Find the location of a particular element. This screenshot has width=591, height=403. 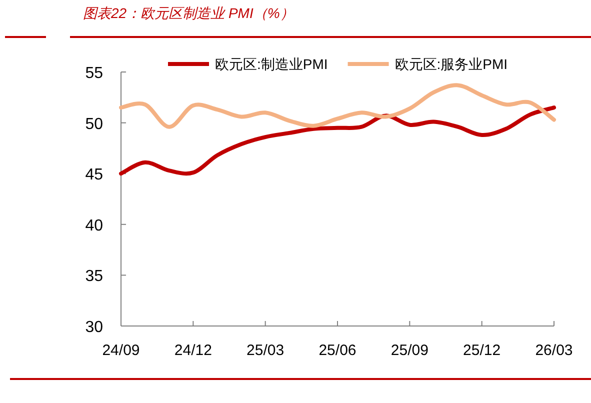

y-tick-label: 35 is located at coordinates (94, 277).